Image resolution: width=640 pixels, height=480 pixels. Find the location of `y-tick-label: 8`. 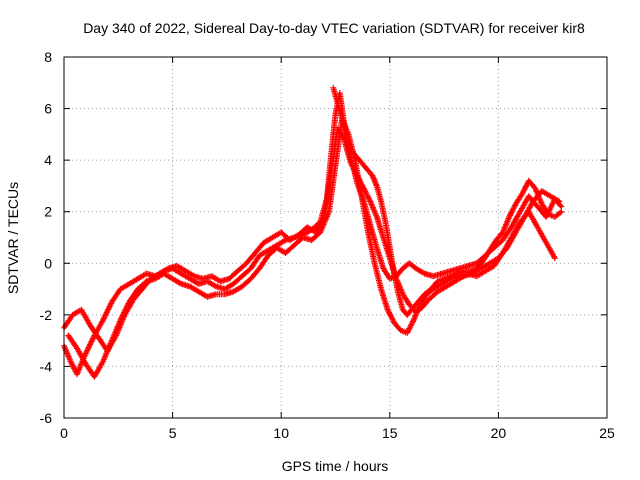

y-tick-label: 8 is located at coordinates (48, 57).